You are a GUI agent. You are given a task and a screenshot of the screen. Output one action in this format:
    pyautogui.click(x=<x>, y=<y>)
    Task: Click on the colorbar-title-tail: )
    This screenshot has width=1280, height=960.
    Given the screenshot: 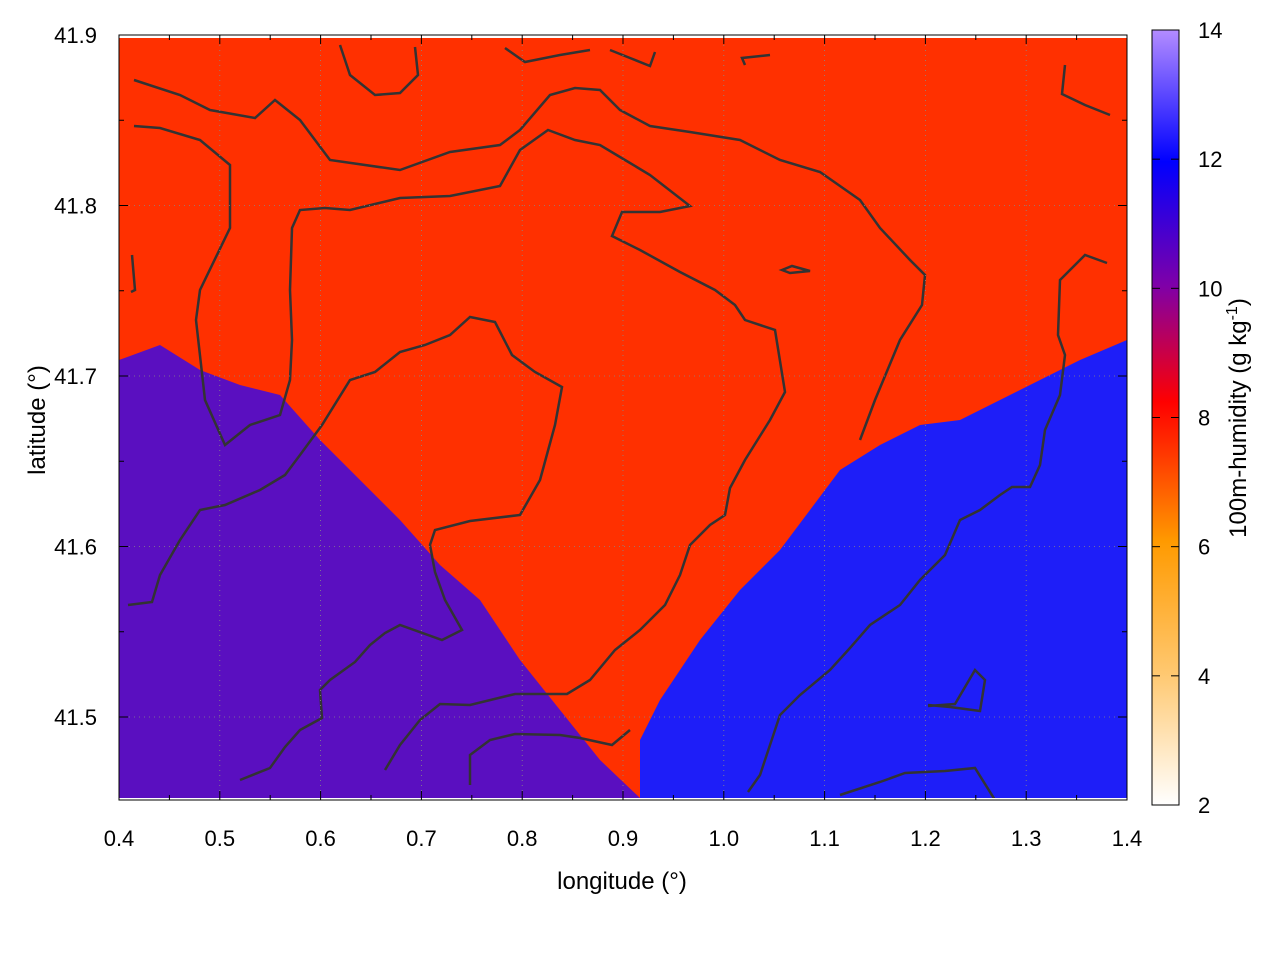 What is the action you would take?
    pyautogui.click(x=1238, y=302)
    